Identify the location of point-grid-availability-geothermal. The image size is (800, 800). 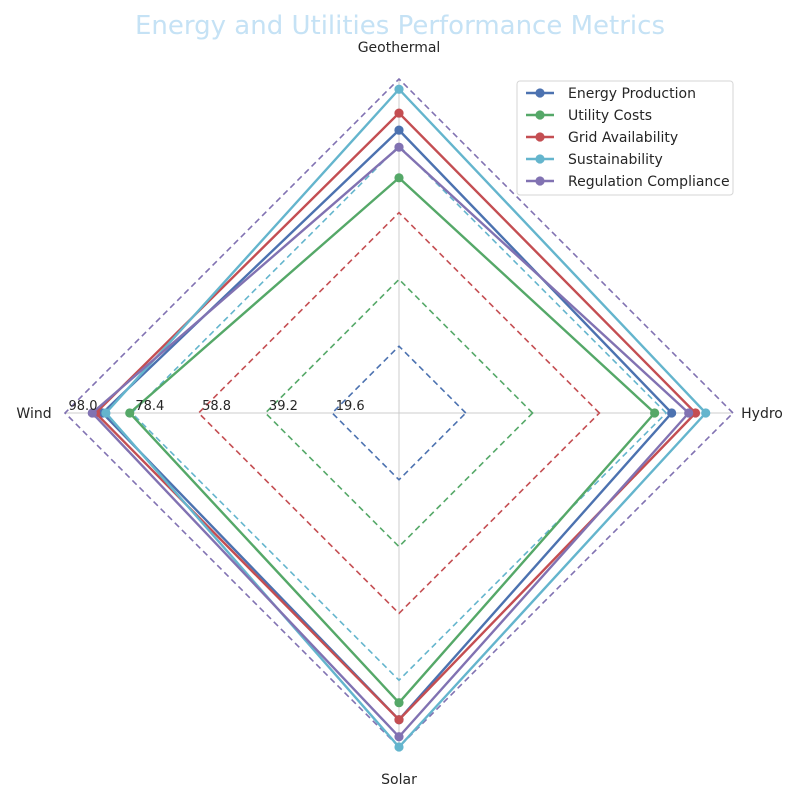
(398, 112).